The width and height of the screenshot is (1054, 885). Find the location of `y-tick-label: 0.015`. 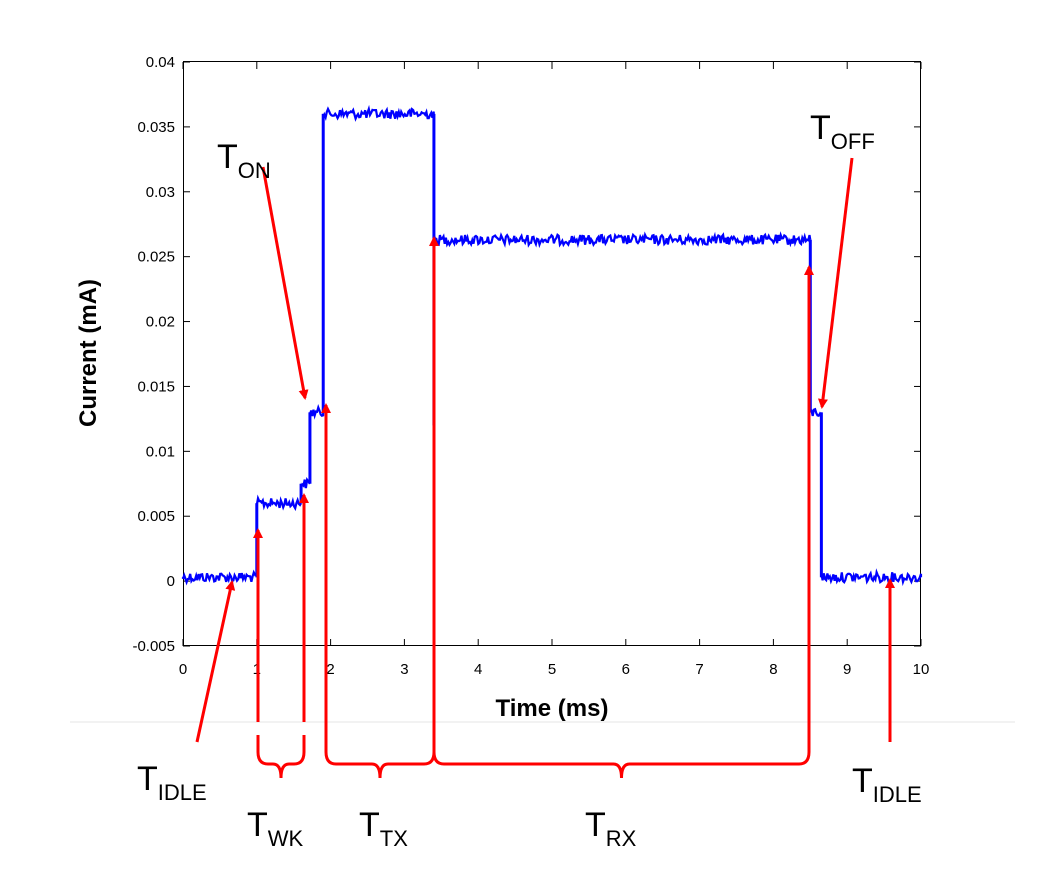

y-tick-label: 0.015 is located at coordinates (156, 386).